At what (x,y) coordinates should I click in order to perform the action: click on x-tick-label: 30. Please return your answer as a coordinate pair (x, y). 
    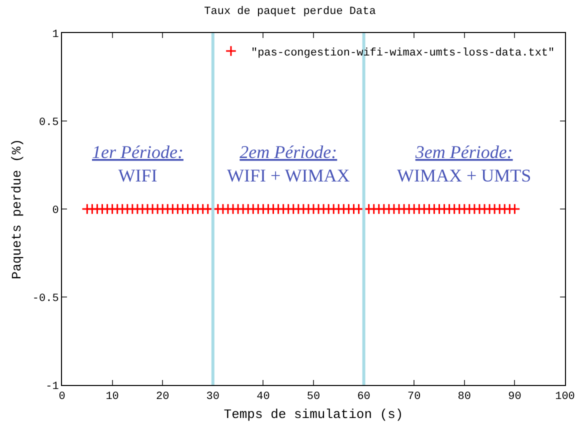
    Looking at the image, I should click on (213, 397).